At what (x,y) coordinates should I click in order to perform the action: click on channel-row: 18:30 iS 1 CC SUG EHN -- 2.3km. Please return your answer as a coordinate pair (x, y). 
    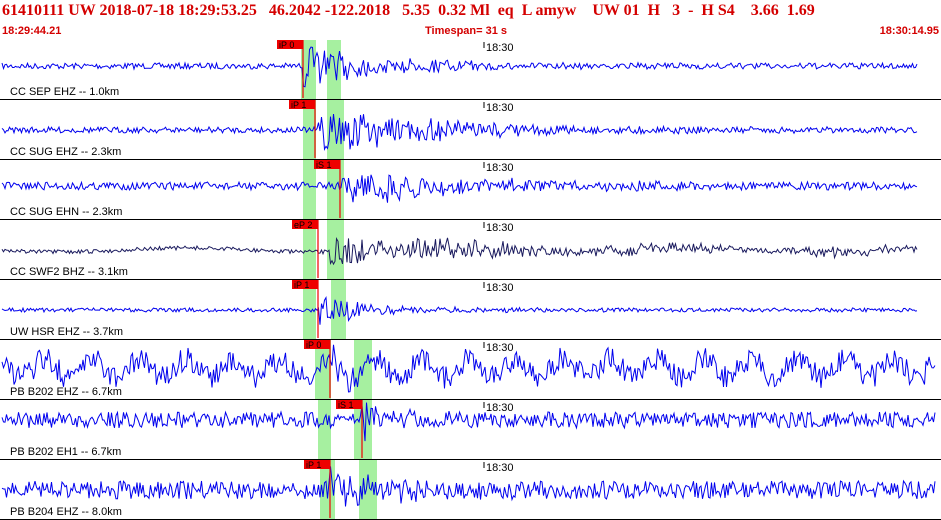
    Looking at the image, I should click on (470, 190).